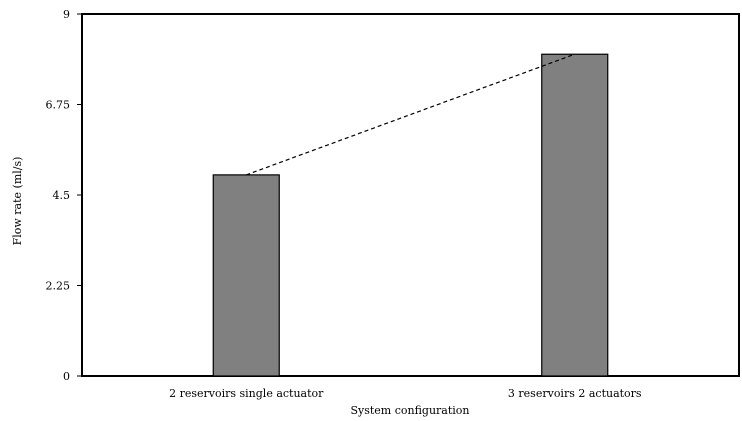 The height and width of the screenshot is (421, 742). I want to click on y-tick-label: 4.5, so click(62, 195).